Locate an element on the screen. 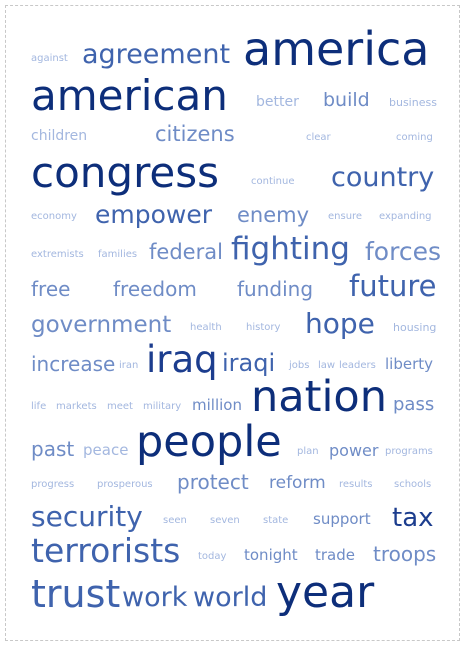  word-peace: peace is located at coordinates (106, 450).